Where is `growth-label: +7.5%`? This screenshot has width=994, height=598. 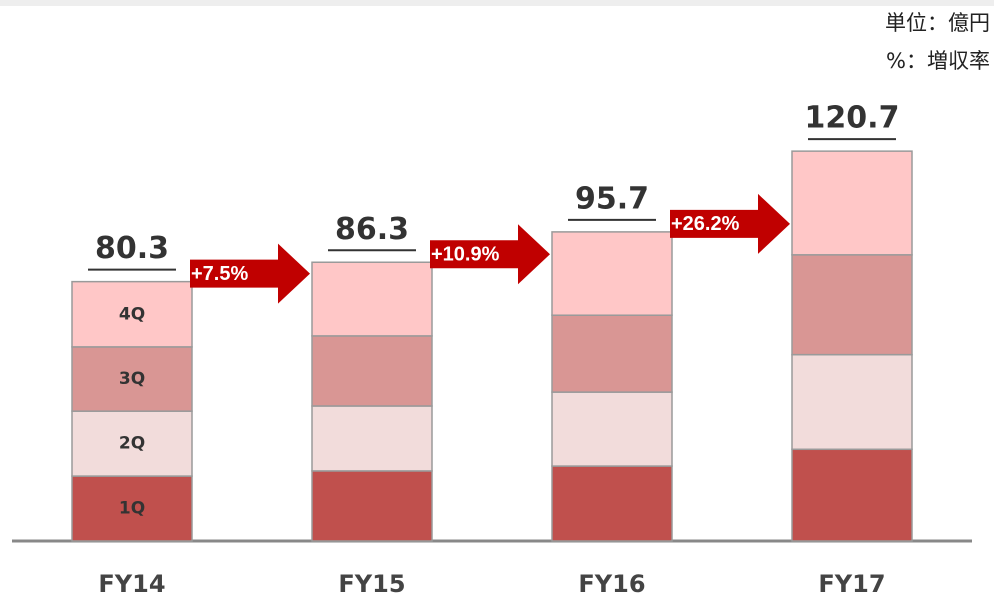
growth-label: +7.5% is located at coordinates (219, 274).